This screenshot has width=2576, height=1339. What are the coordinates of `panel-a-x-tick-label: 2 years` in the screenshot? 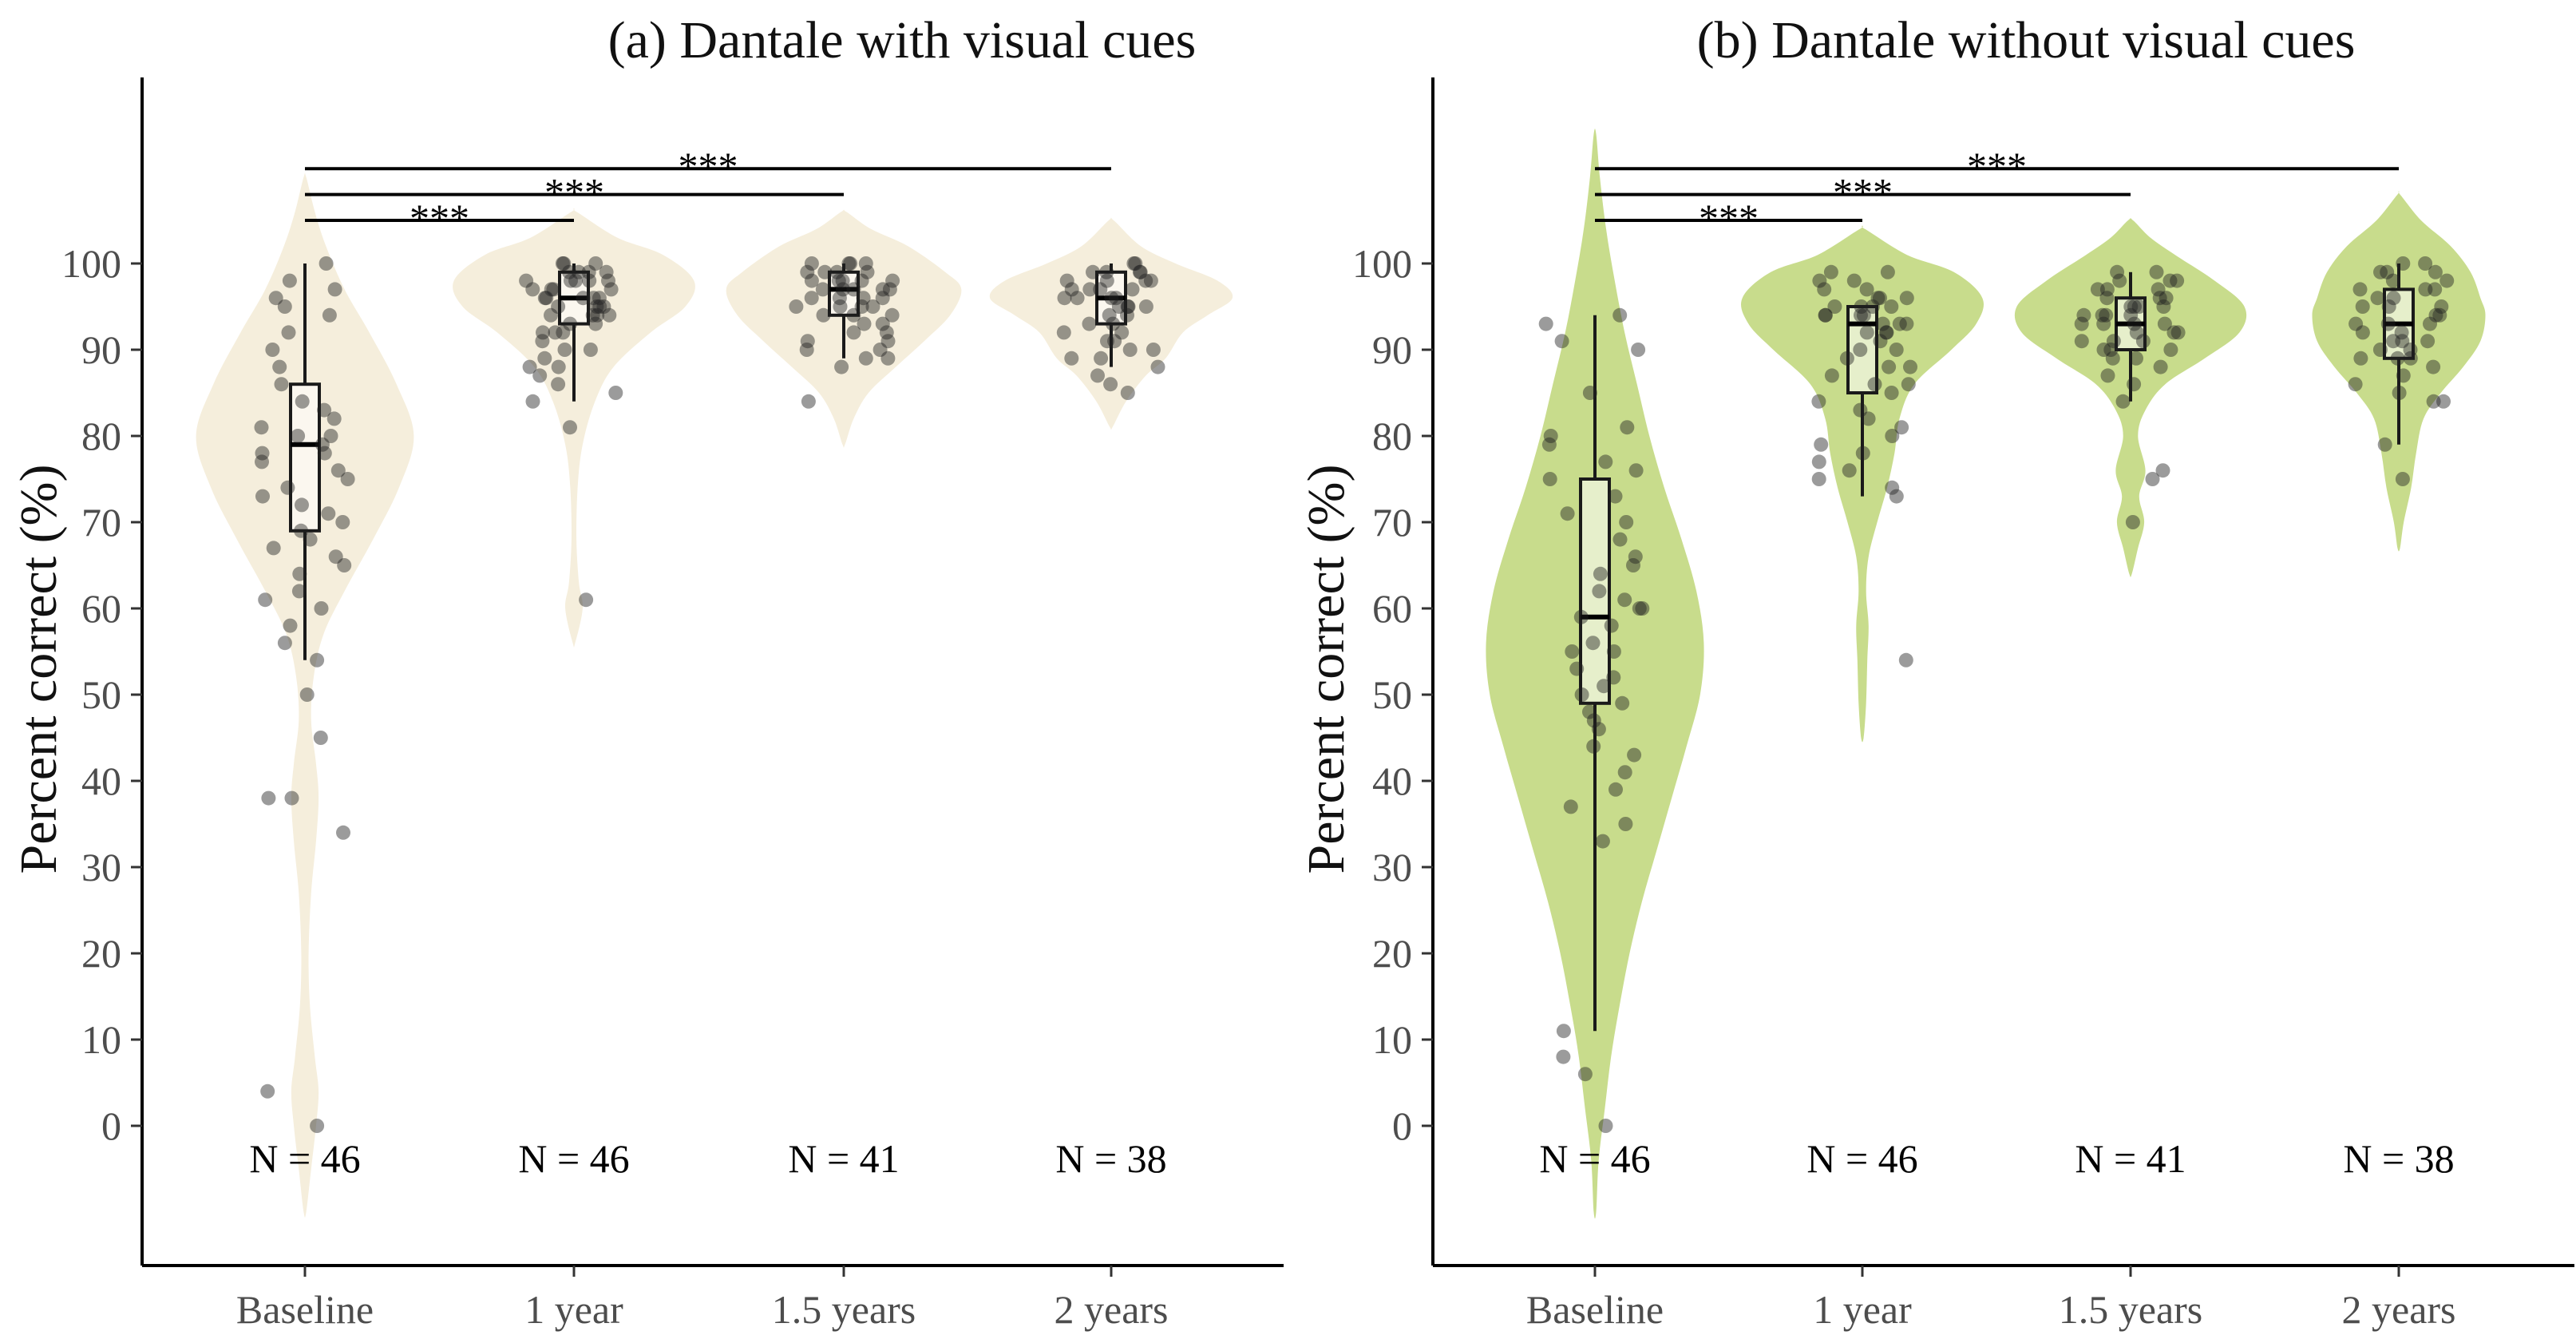 It's located at (1112, 1309).